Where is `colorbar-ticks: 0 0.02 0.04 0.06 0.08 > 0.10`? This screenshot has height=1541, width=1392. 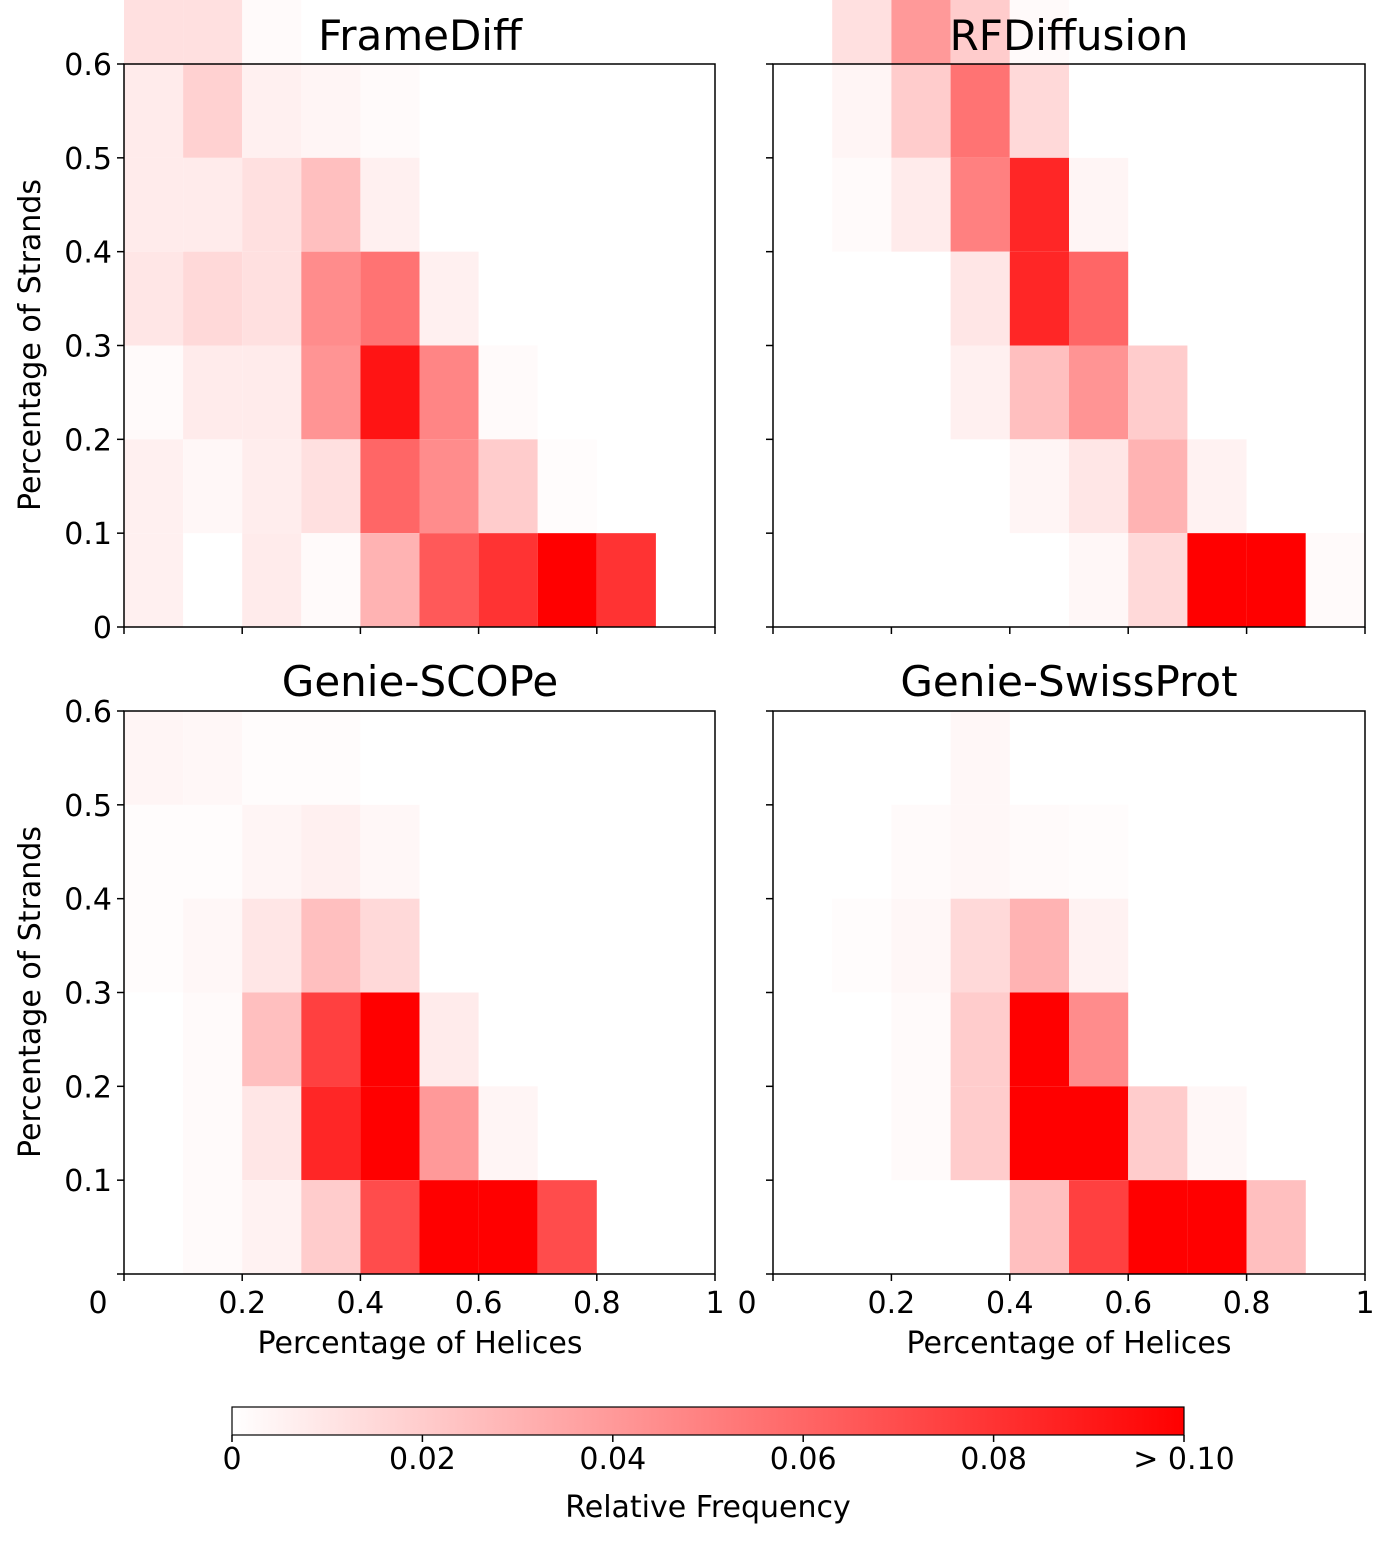
colorbar-ticks: 0 0.02 0.04 0.06 0.08 > 0.10 is located at coordinates (728, 1456).